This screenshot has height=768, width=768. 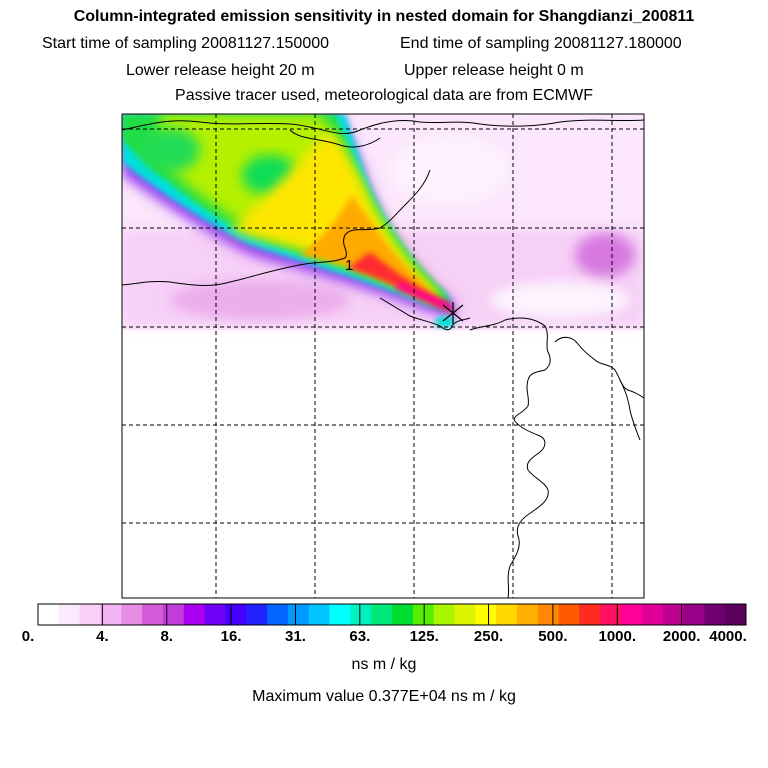 I want to click on colorbar-tick-label: 125., so click(x=424, y=636).